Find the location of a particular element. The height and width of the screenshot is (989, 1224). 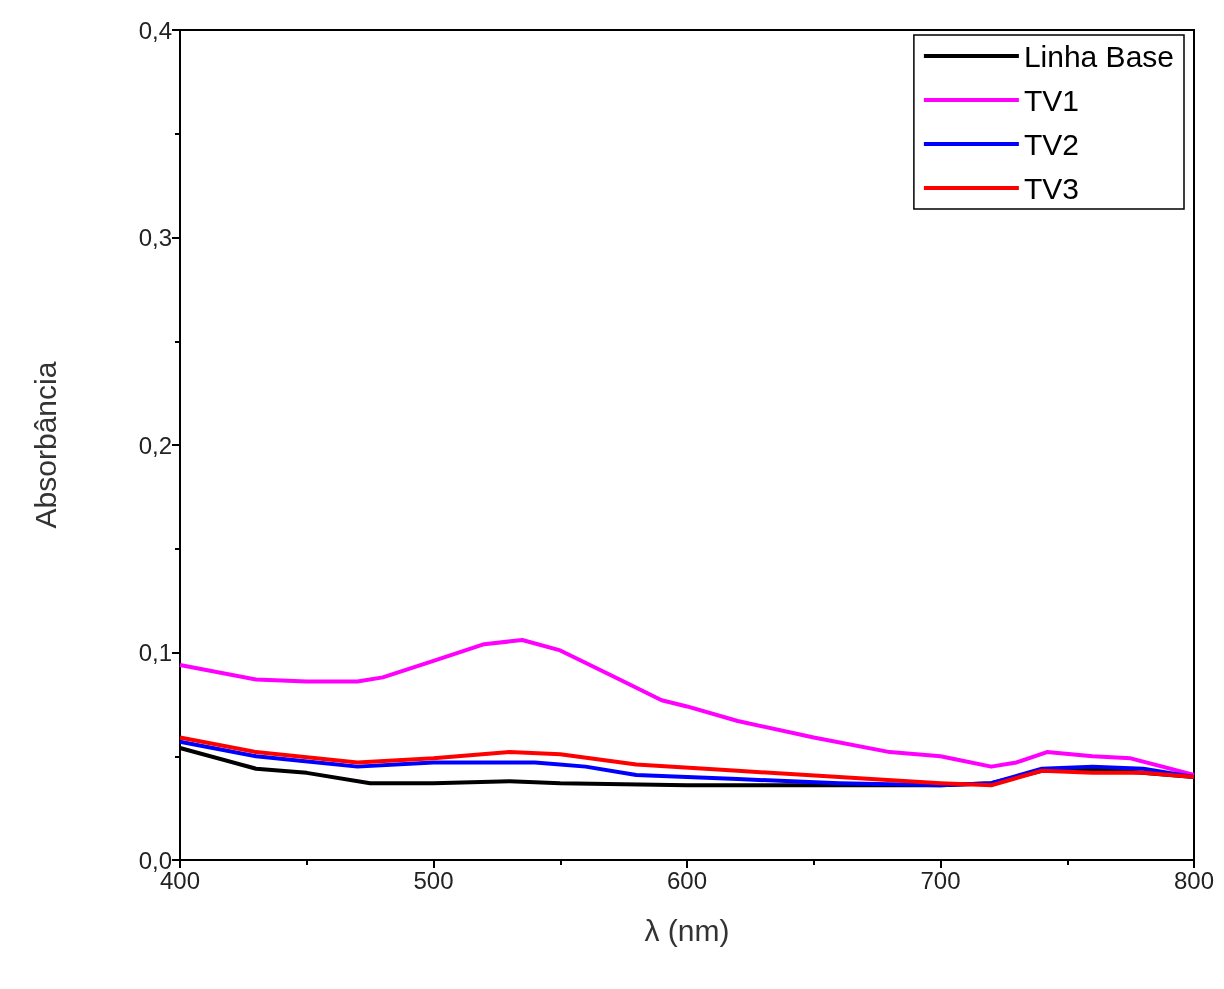

line-series is located at coordinates (687, 707).